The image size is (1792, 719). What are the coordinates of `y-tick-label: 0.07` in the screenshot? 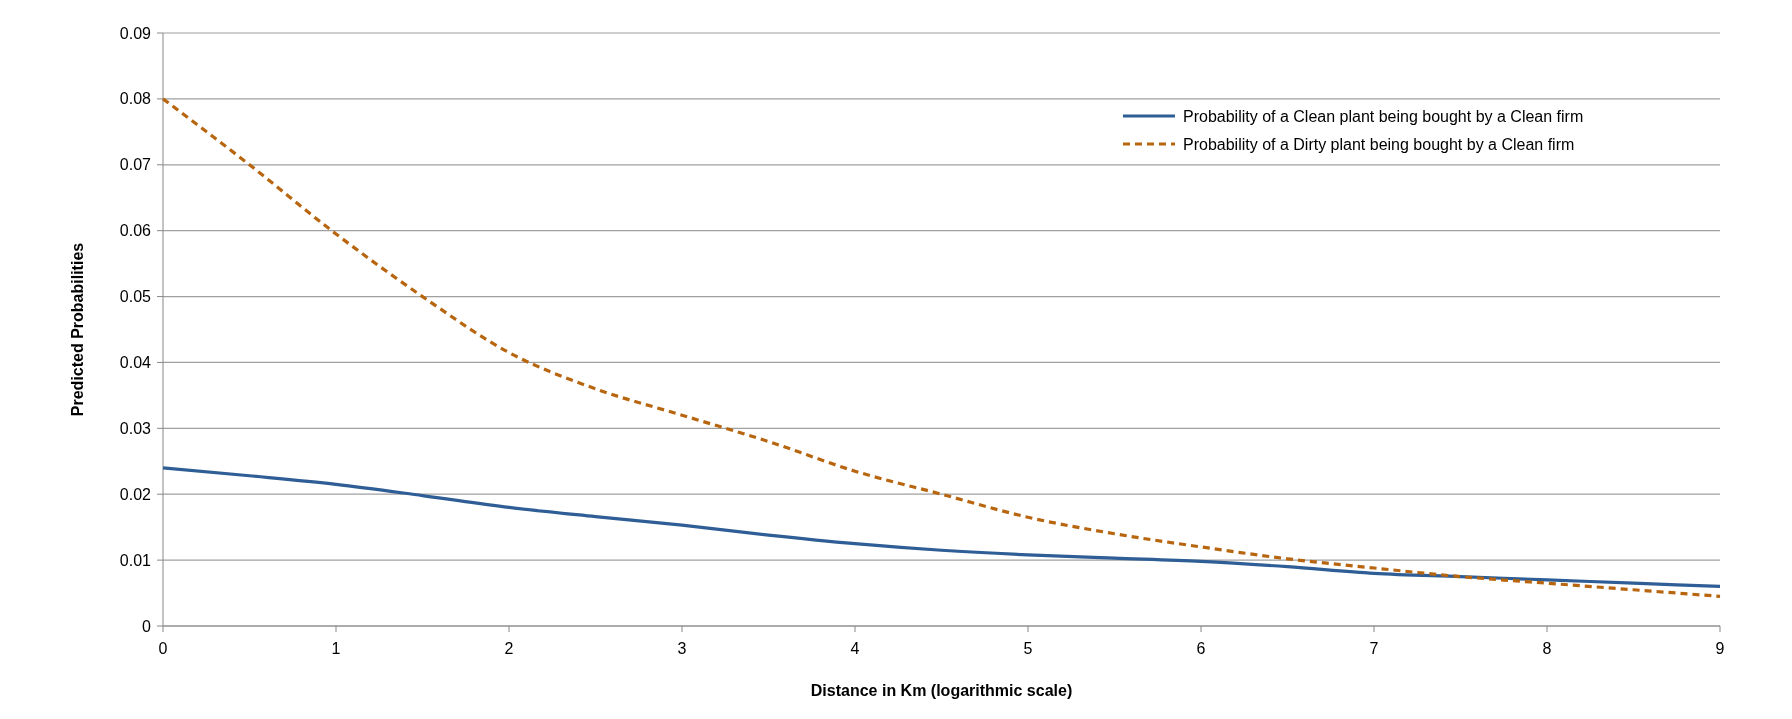 It's located at (135, 165).